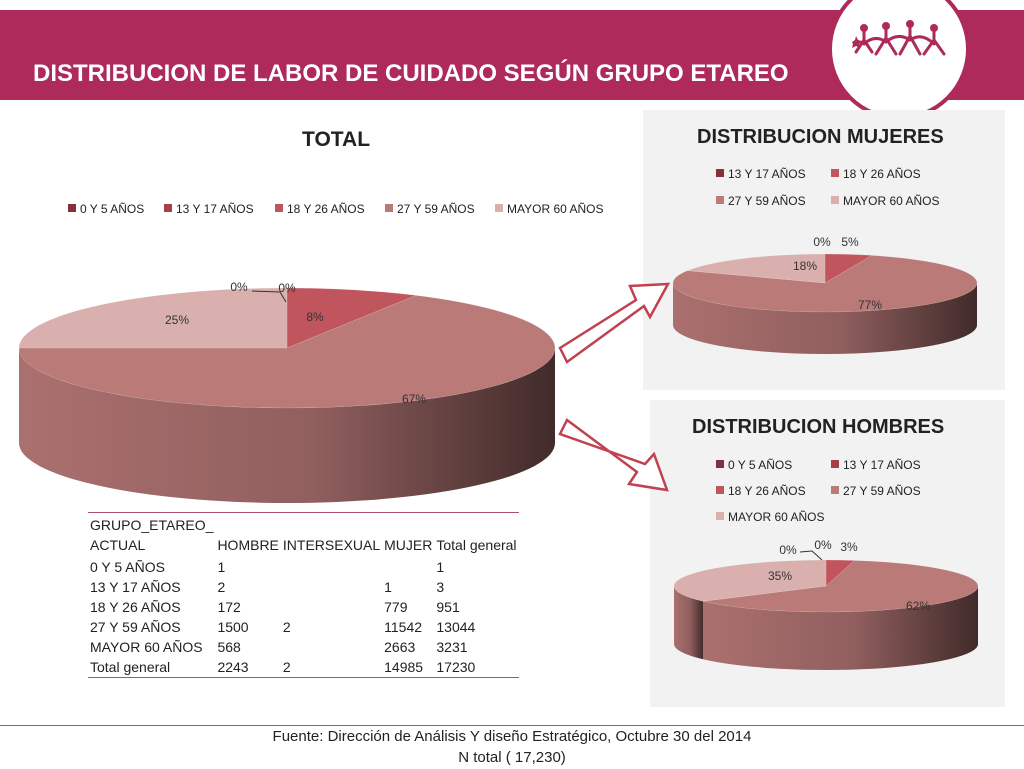 This screenshot has width=1024, height=769. What do you see at coordinates (440, 587) in the screenshot?
I see `table-cell: 3` at bounding box center [440, 587].